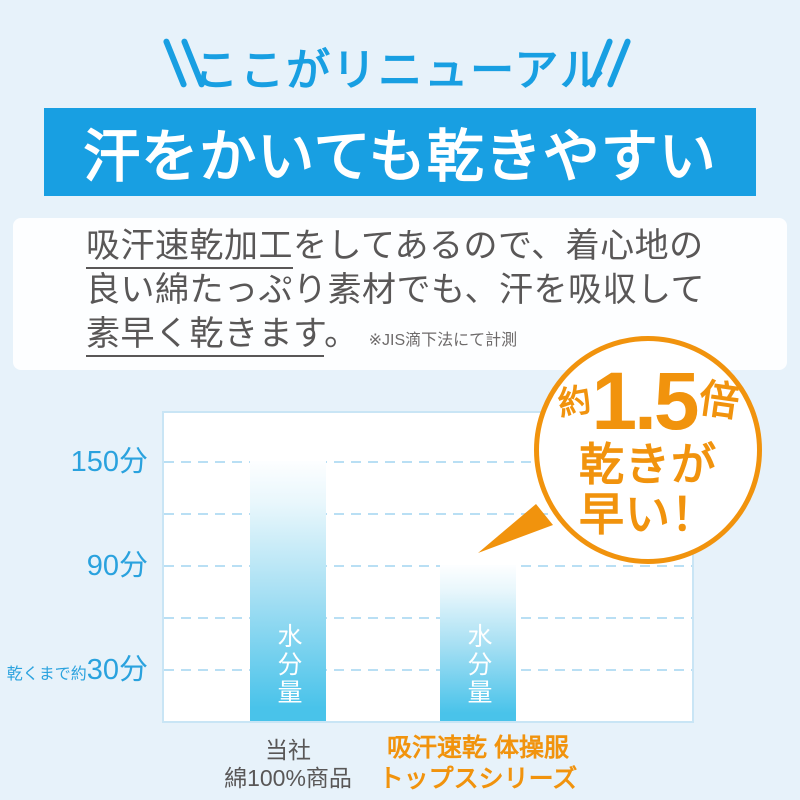  What do you see at coordinates (400, 157) in the screenshot?
I see `headline-text: 汗をかいても乾きやすい` at bounding box center [400, 157].